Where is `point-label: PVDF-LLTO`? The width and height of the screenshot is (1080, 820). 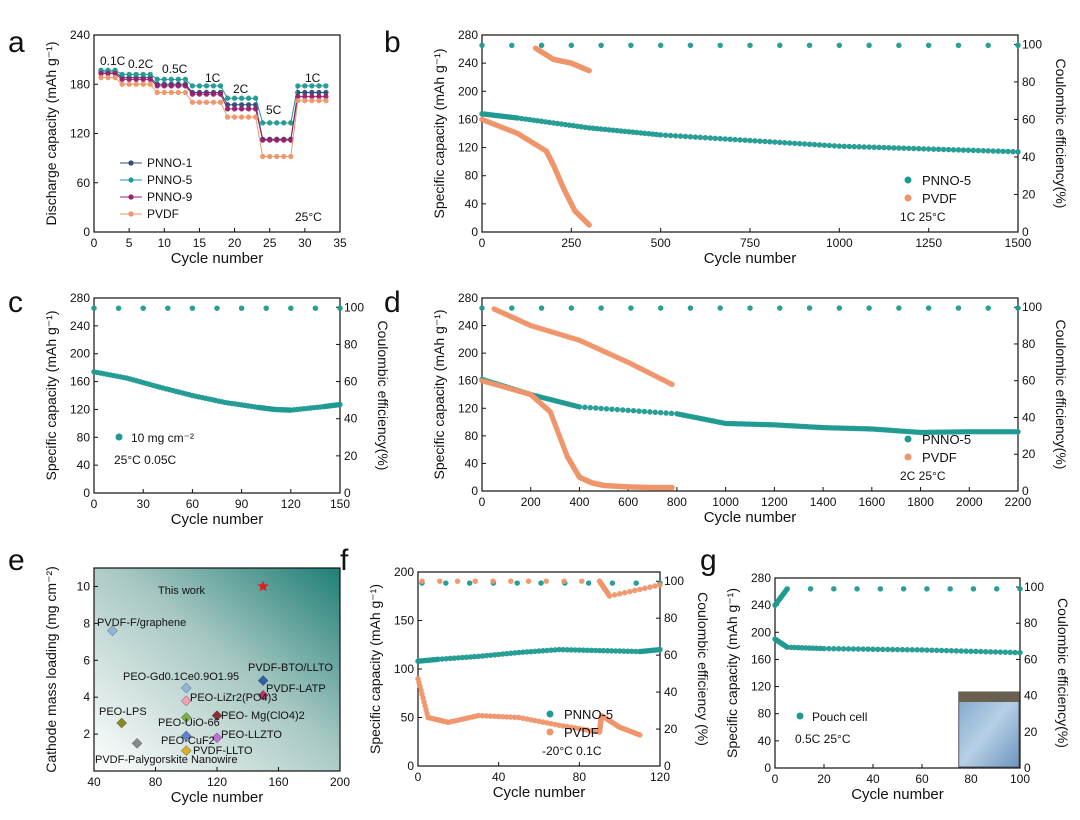 point-label: PVDF-LLTO is located at coordinates (223, 751).